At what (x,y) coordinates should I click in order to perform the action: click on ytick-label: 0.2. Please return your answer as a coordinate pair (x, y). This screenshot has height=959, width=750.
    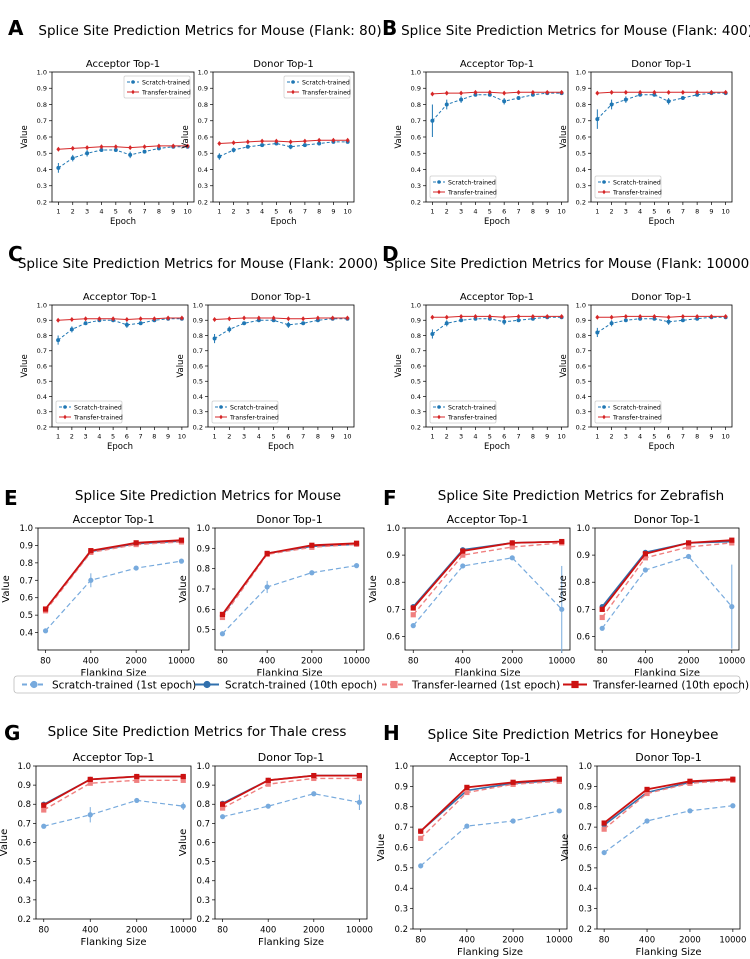
    Looking at the image, I should click on (401, 930).